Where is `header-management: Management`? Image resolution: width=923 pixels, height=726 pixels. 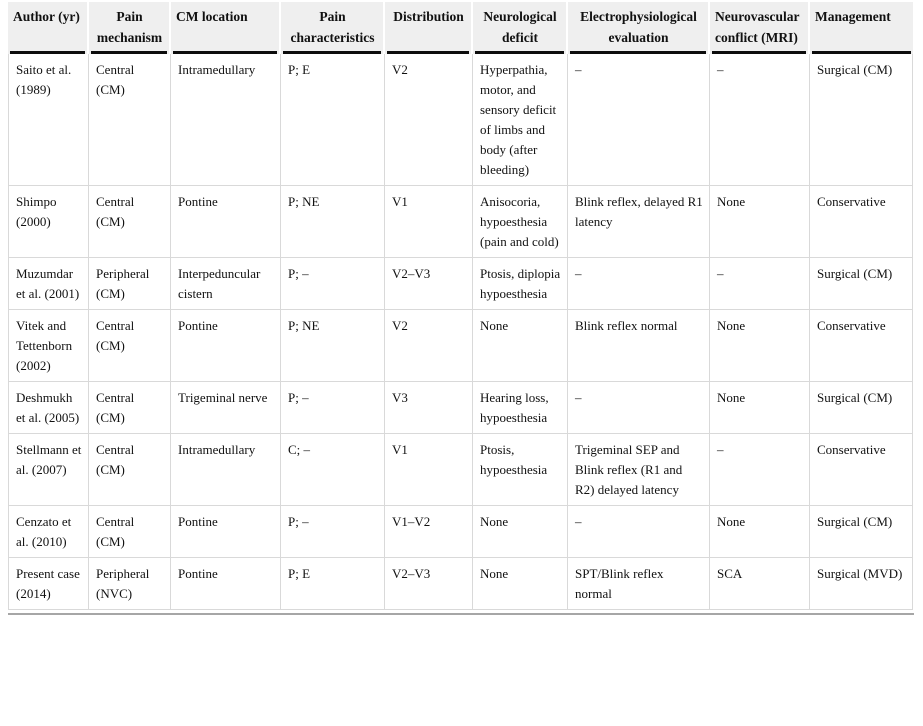 header-management: Management is located at coordinates (861, 28).